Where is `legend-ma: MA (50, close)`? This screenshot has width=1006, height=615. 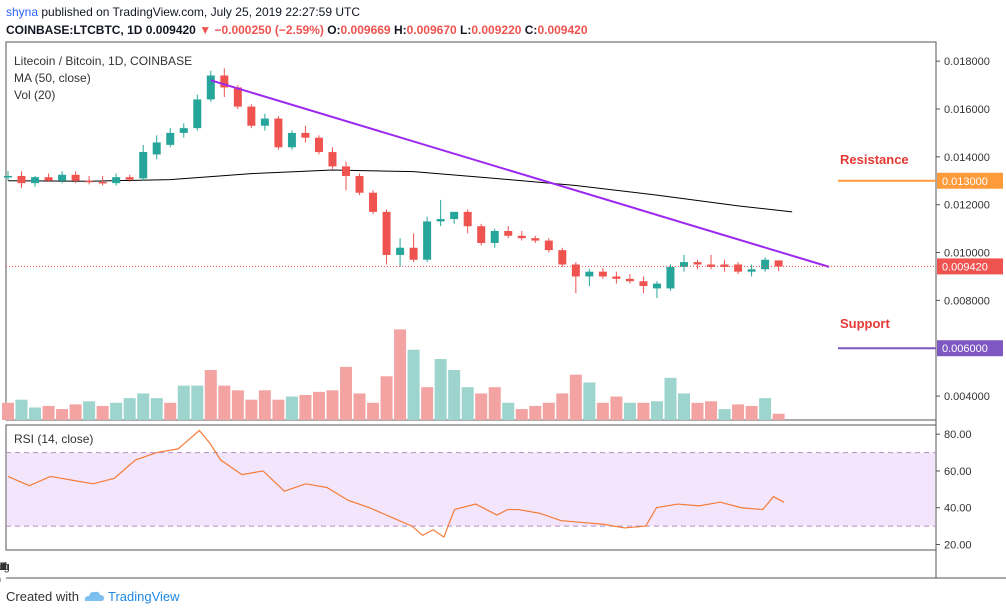
legend-ma: MA (50, close) is located at coordinates (52, 78).